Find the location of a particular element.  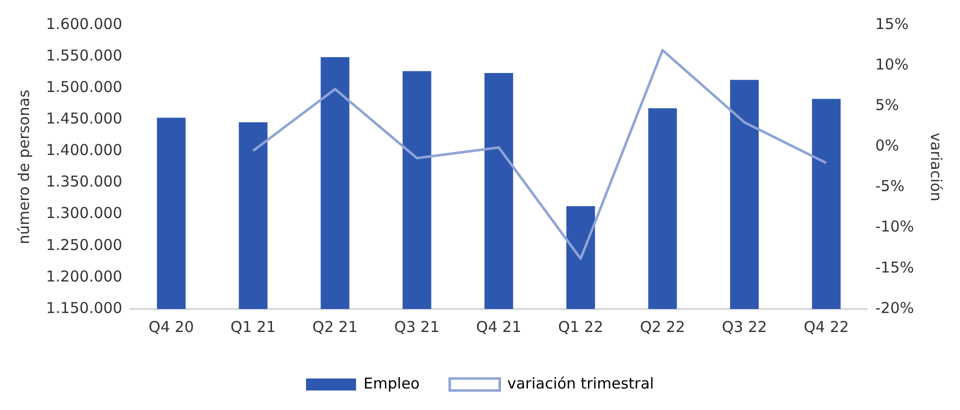

x-tick-label: Q2 22 is located at coordinates (663, 327).